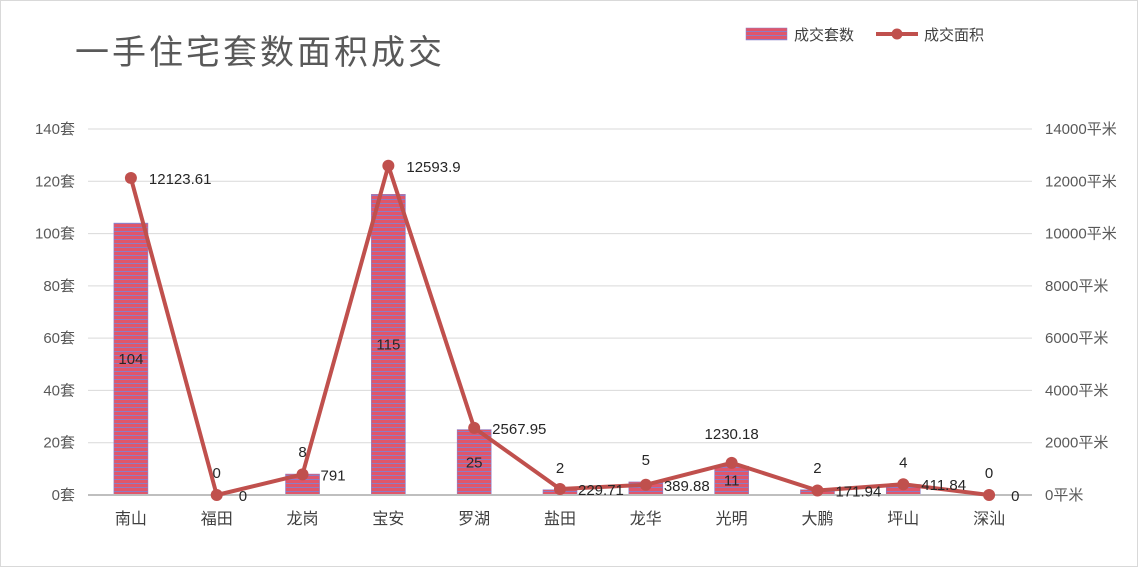  What do you see at coordinates (59, 390) in the screenshot?
I see `left-tick-label: 40套` at bounding box center [59, 390].